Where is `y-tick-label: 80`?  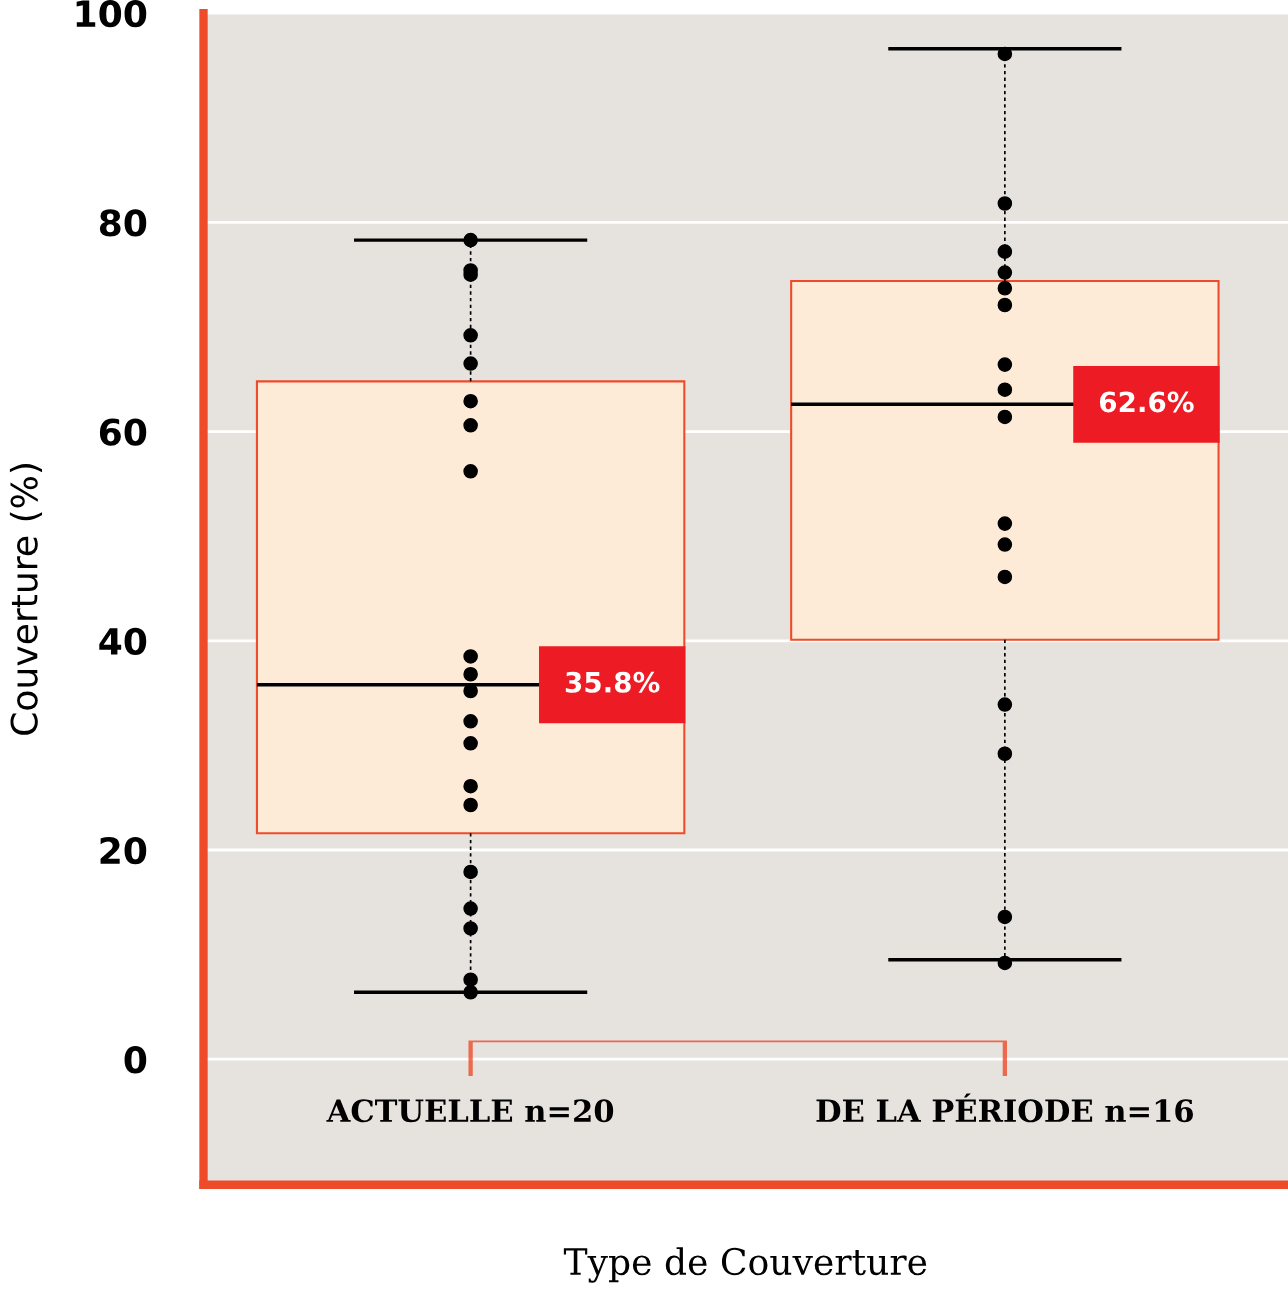
y-tick-label: 80 is located at coordinates (123, 223).